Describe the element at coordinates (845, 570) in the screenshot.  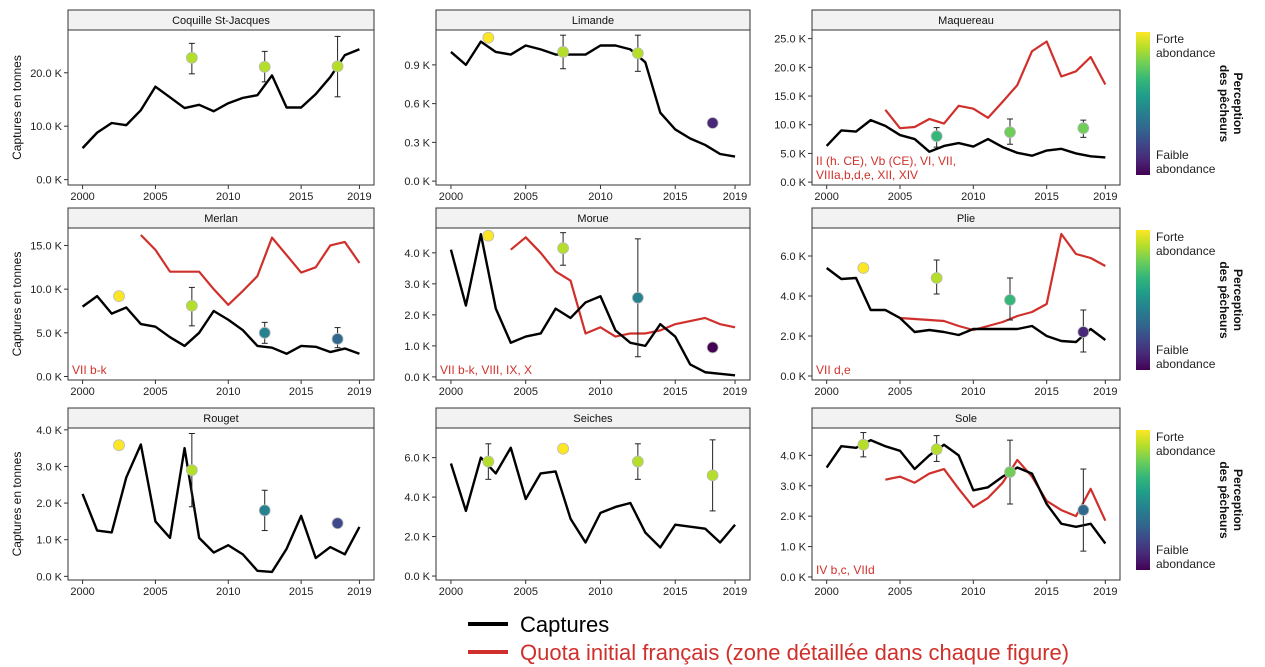
I see `zone-label: IV b,c, VIId` at that location.